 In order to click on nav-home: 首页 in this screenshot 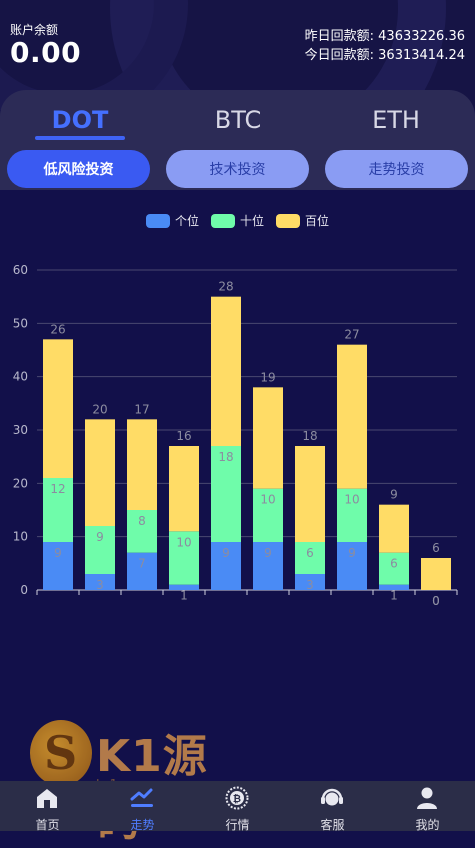, I will do `click(47, 806)`.